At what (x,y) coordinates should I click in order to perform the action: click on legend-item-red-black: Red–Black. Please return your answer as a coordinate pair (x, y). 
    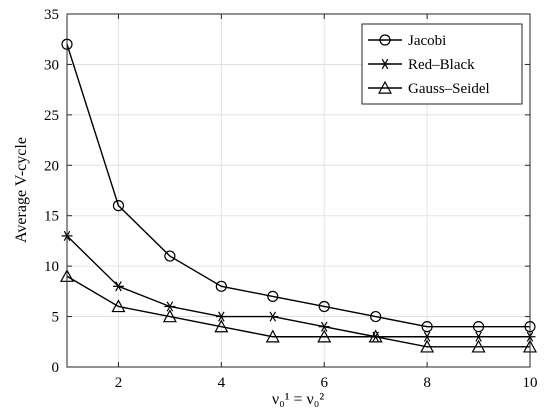
    Looking at the image, I should click on (421, 65).